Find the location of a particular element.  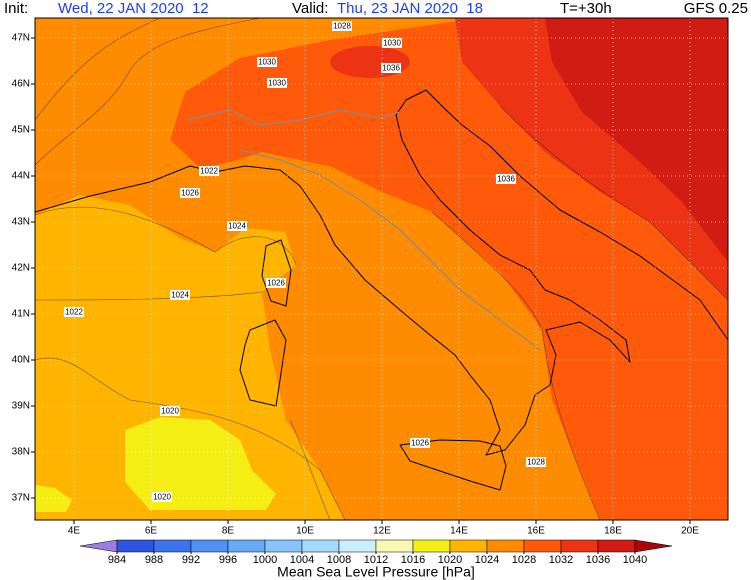

colorbar-tick-label: 1028 is located at coordinates (524, 560).